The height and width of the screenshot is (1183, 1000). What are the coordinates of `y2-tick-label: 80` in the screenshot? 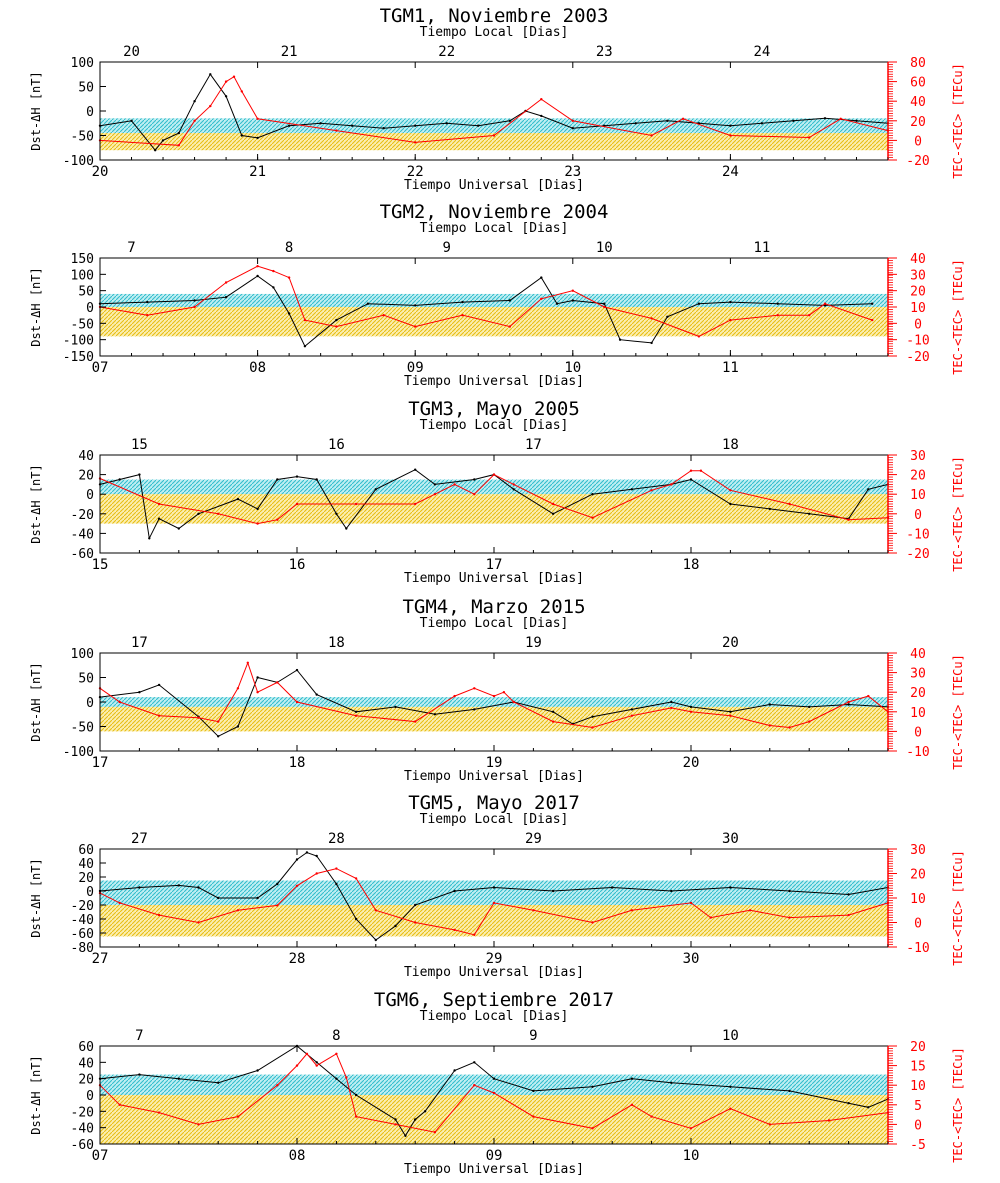 It's located at (918, 63).